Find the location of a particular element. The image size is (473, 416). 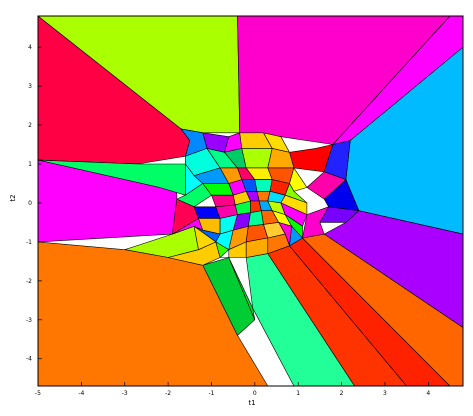

y-tick-label: -3 is located at coordinates (29, 320).